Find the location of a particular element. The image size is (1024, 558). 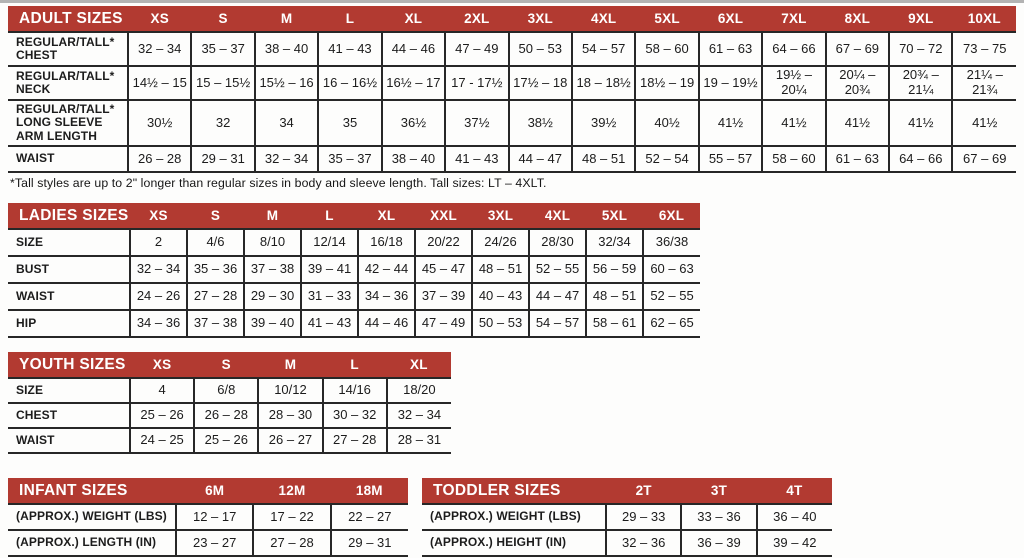

row-label: (APPROX.) LENGTH (IN) is located at coordinates (92, 543).